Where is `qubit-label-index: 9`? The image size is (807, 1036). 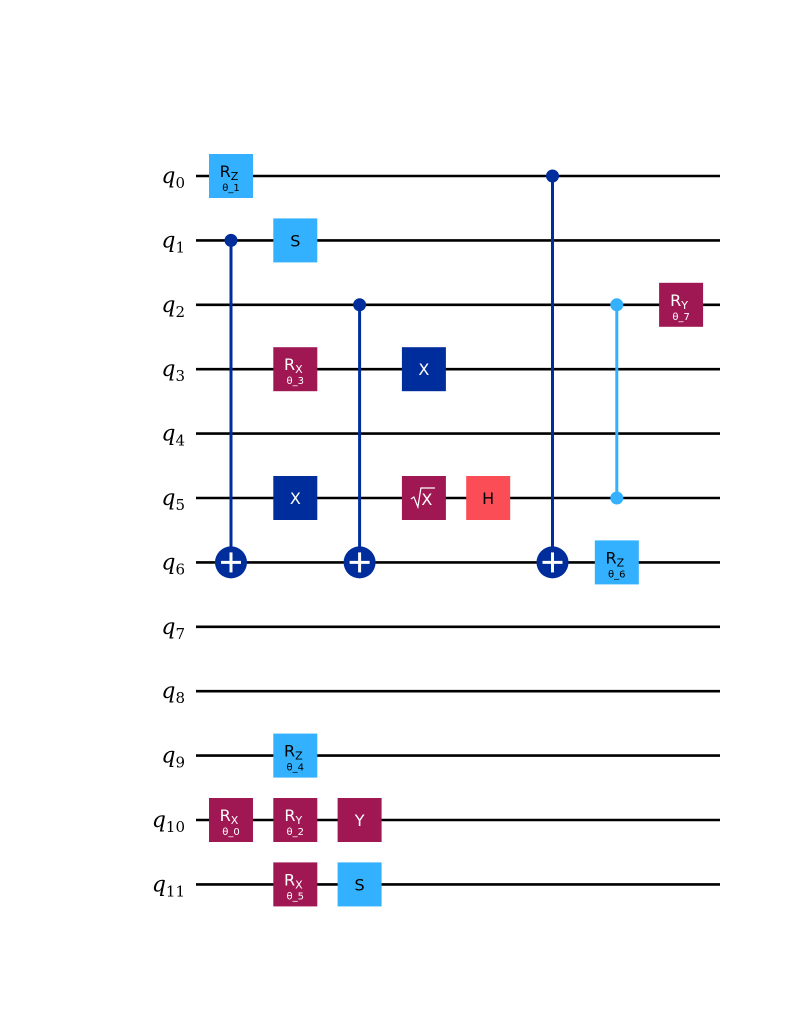
qubit-label-index: 9 is located at coordinates (180, 763).